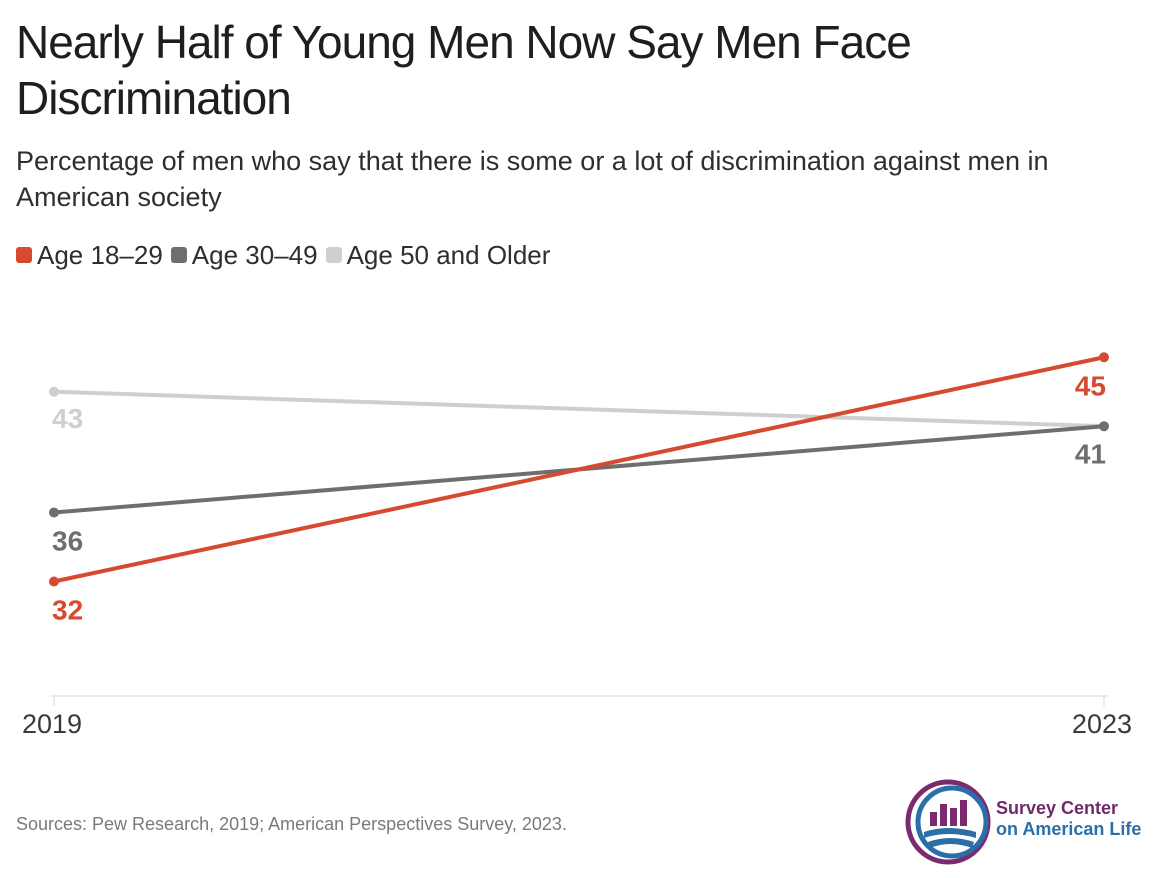  What do you see at coordinates (67, 541) in the screenshot?
I see `data-label: 36` at bounding box center [67, 541].